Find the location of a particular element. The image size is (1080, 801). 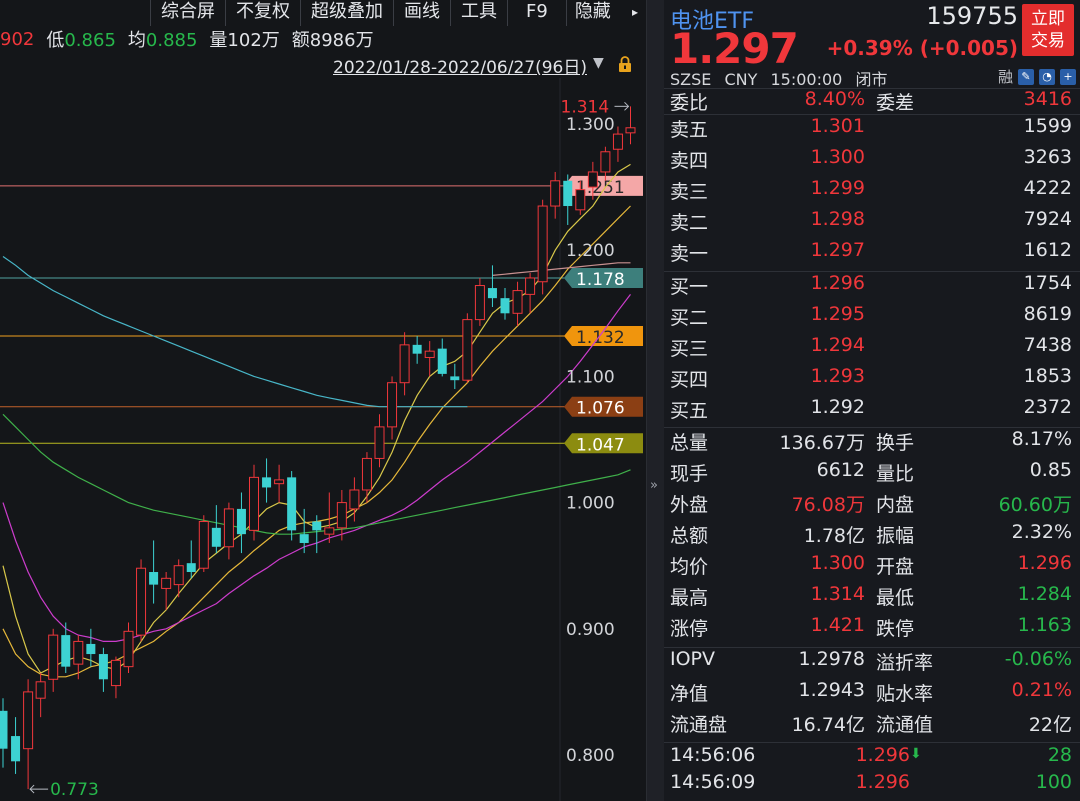

fund-label: 贴水率 is located at coordinates (905, 694).